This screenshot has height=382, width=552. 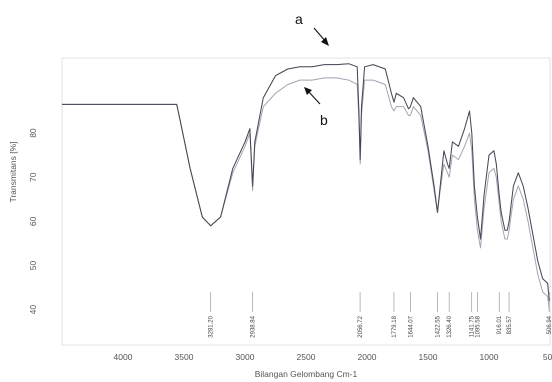 What do you see at coordinates (314, 97) in the screenshot?
I see `annotation-b-arrow` at bounding box center [314, 97].